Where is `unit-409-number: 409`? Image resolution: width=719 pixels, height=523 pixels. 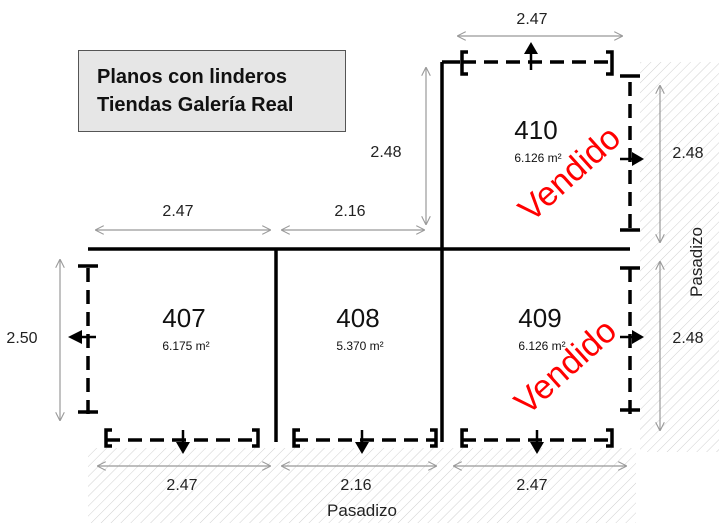 unit-409-number: 409 is located at coordinates (539, 318).